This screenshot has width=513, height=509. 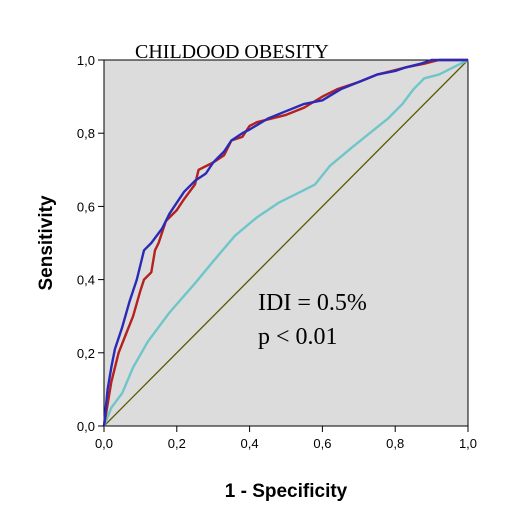 What do you see at coordinates (86, 60) in the screenshot?
I see `y-tick-label: 1,0` at bounding box center [86, 60].